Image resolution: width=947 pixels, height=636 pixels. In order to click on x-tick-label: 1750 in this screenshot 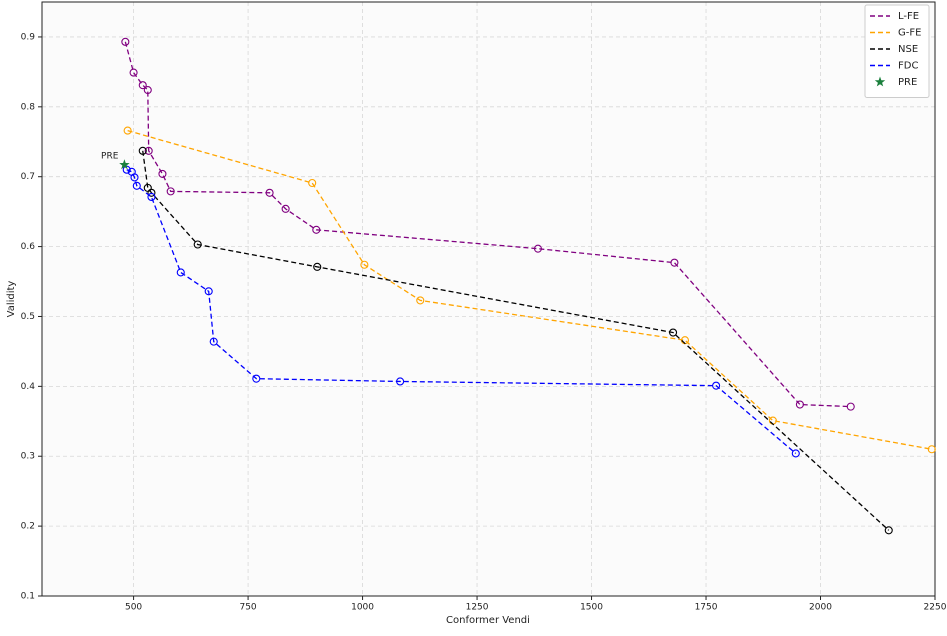, I will do `click(706, 608)`.